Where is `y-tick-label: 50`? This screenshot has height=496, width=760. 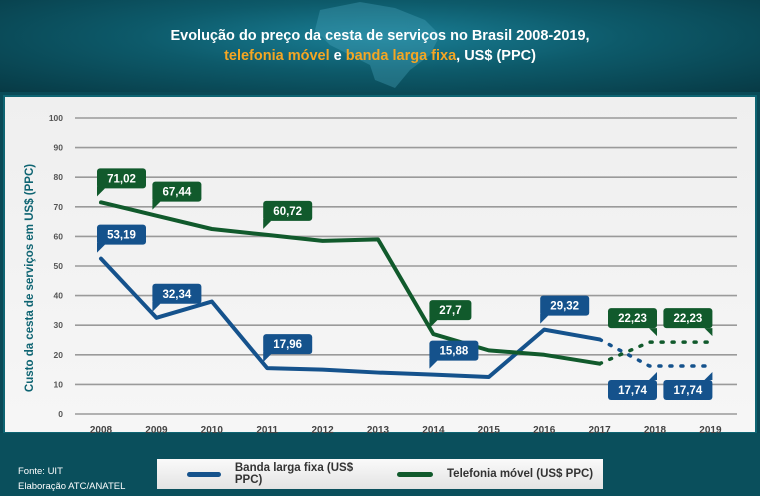 y-tick-label: 50 is located at coordinates (59, 266).